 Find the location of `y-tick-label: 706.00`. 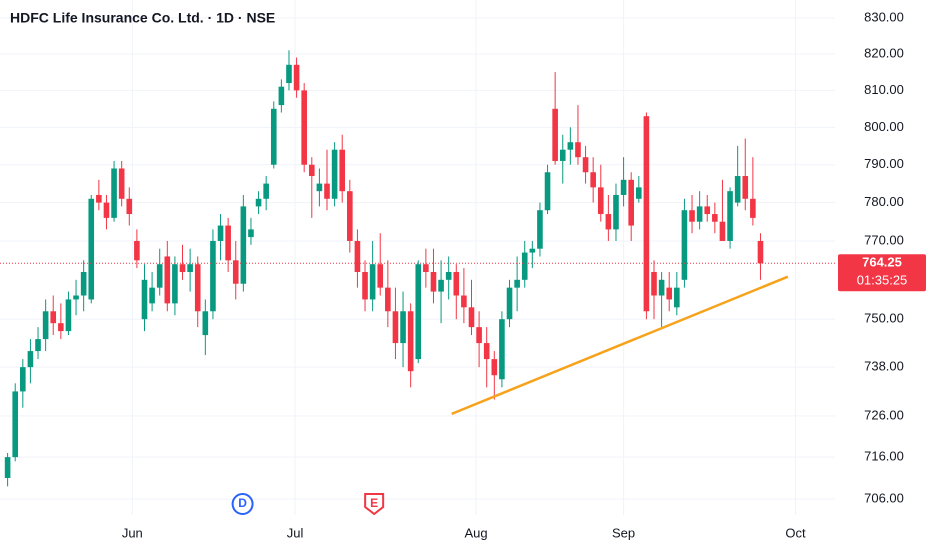

y-tick-label: 706.00 is located at coordinates (884, 497).